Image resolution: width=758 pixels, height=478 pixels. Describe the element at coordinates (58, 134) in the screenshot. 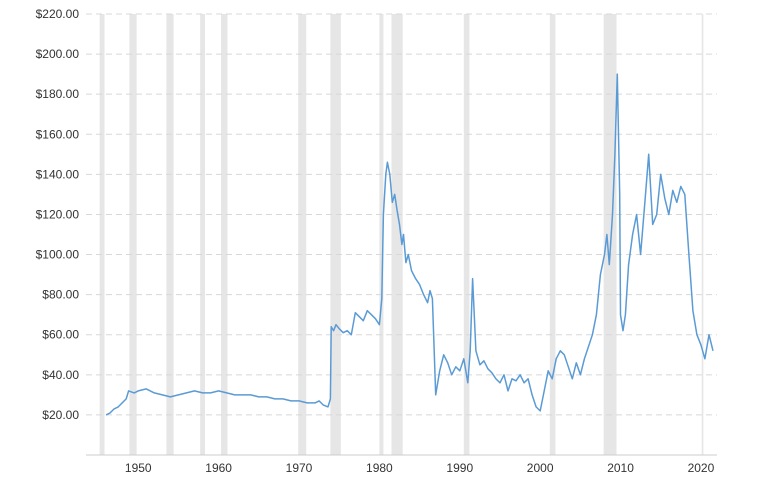

I see `y-tick-label: $160.00` at that location.